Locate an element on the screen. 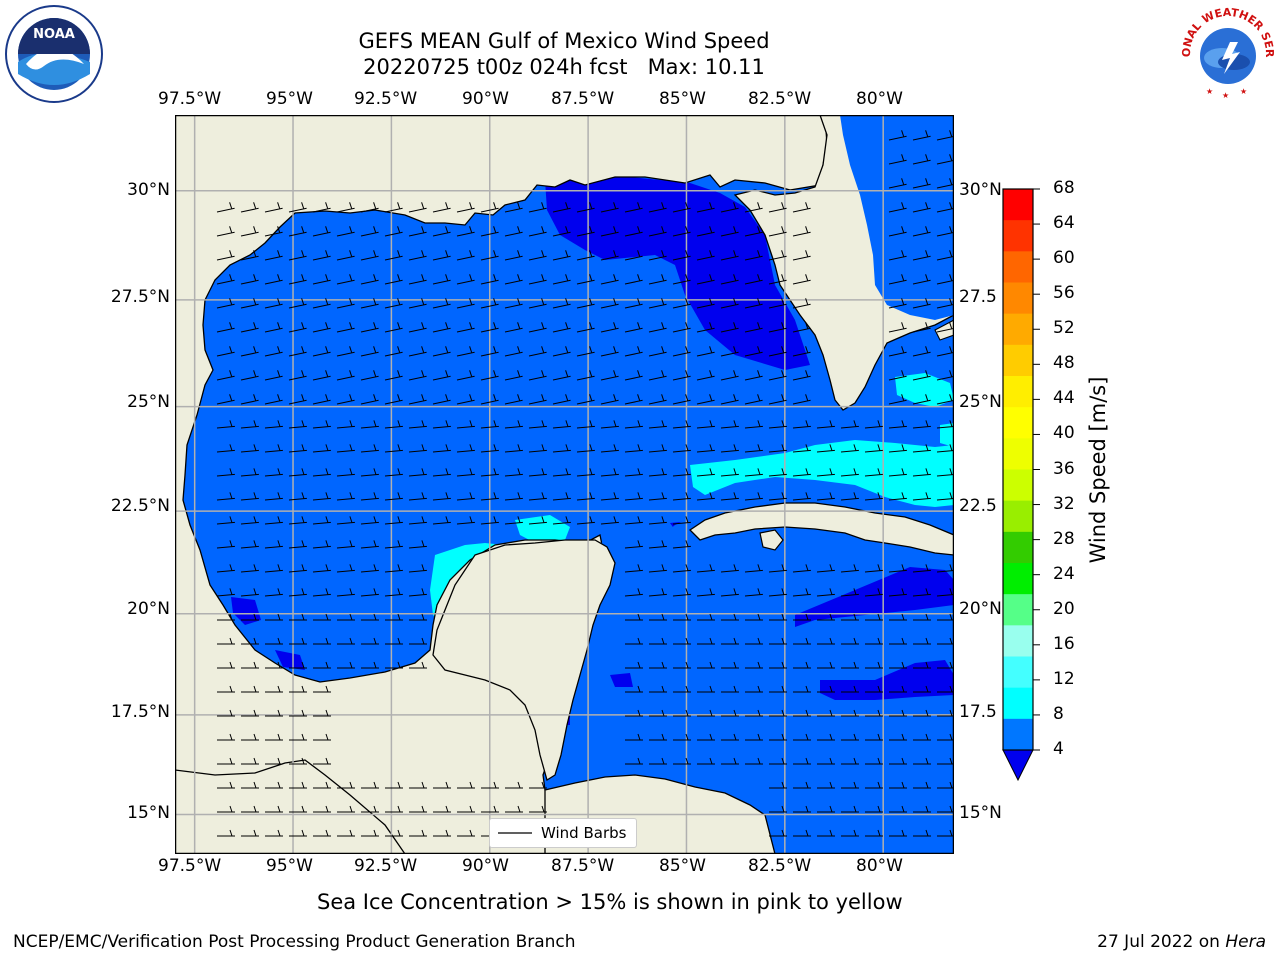 The width and height of the screenshot is (1280, 960). footer-date: 27 Jul 2022 on Hera is located at coordinates (1181, 942).